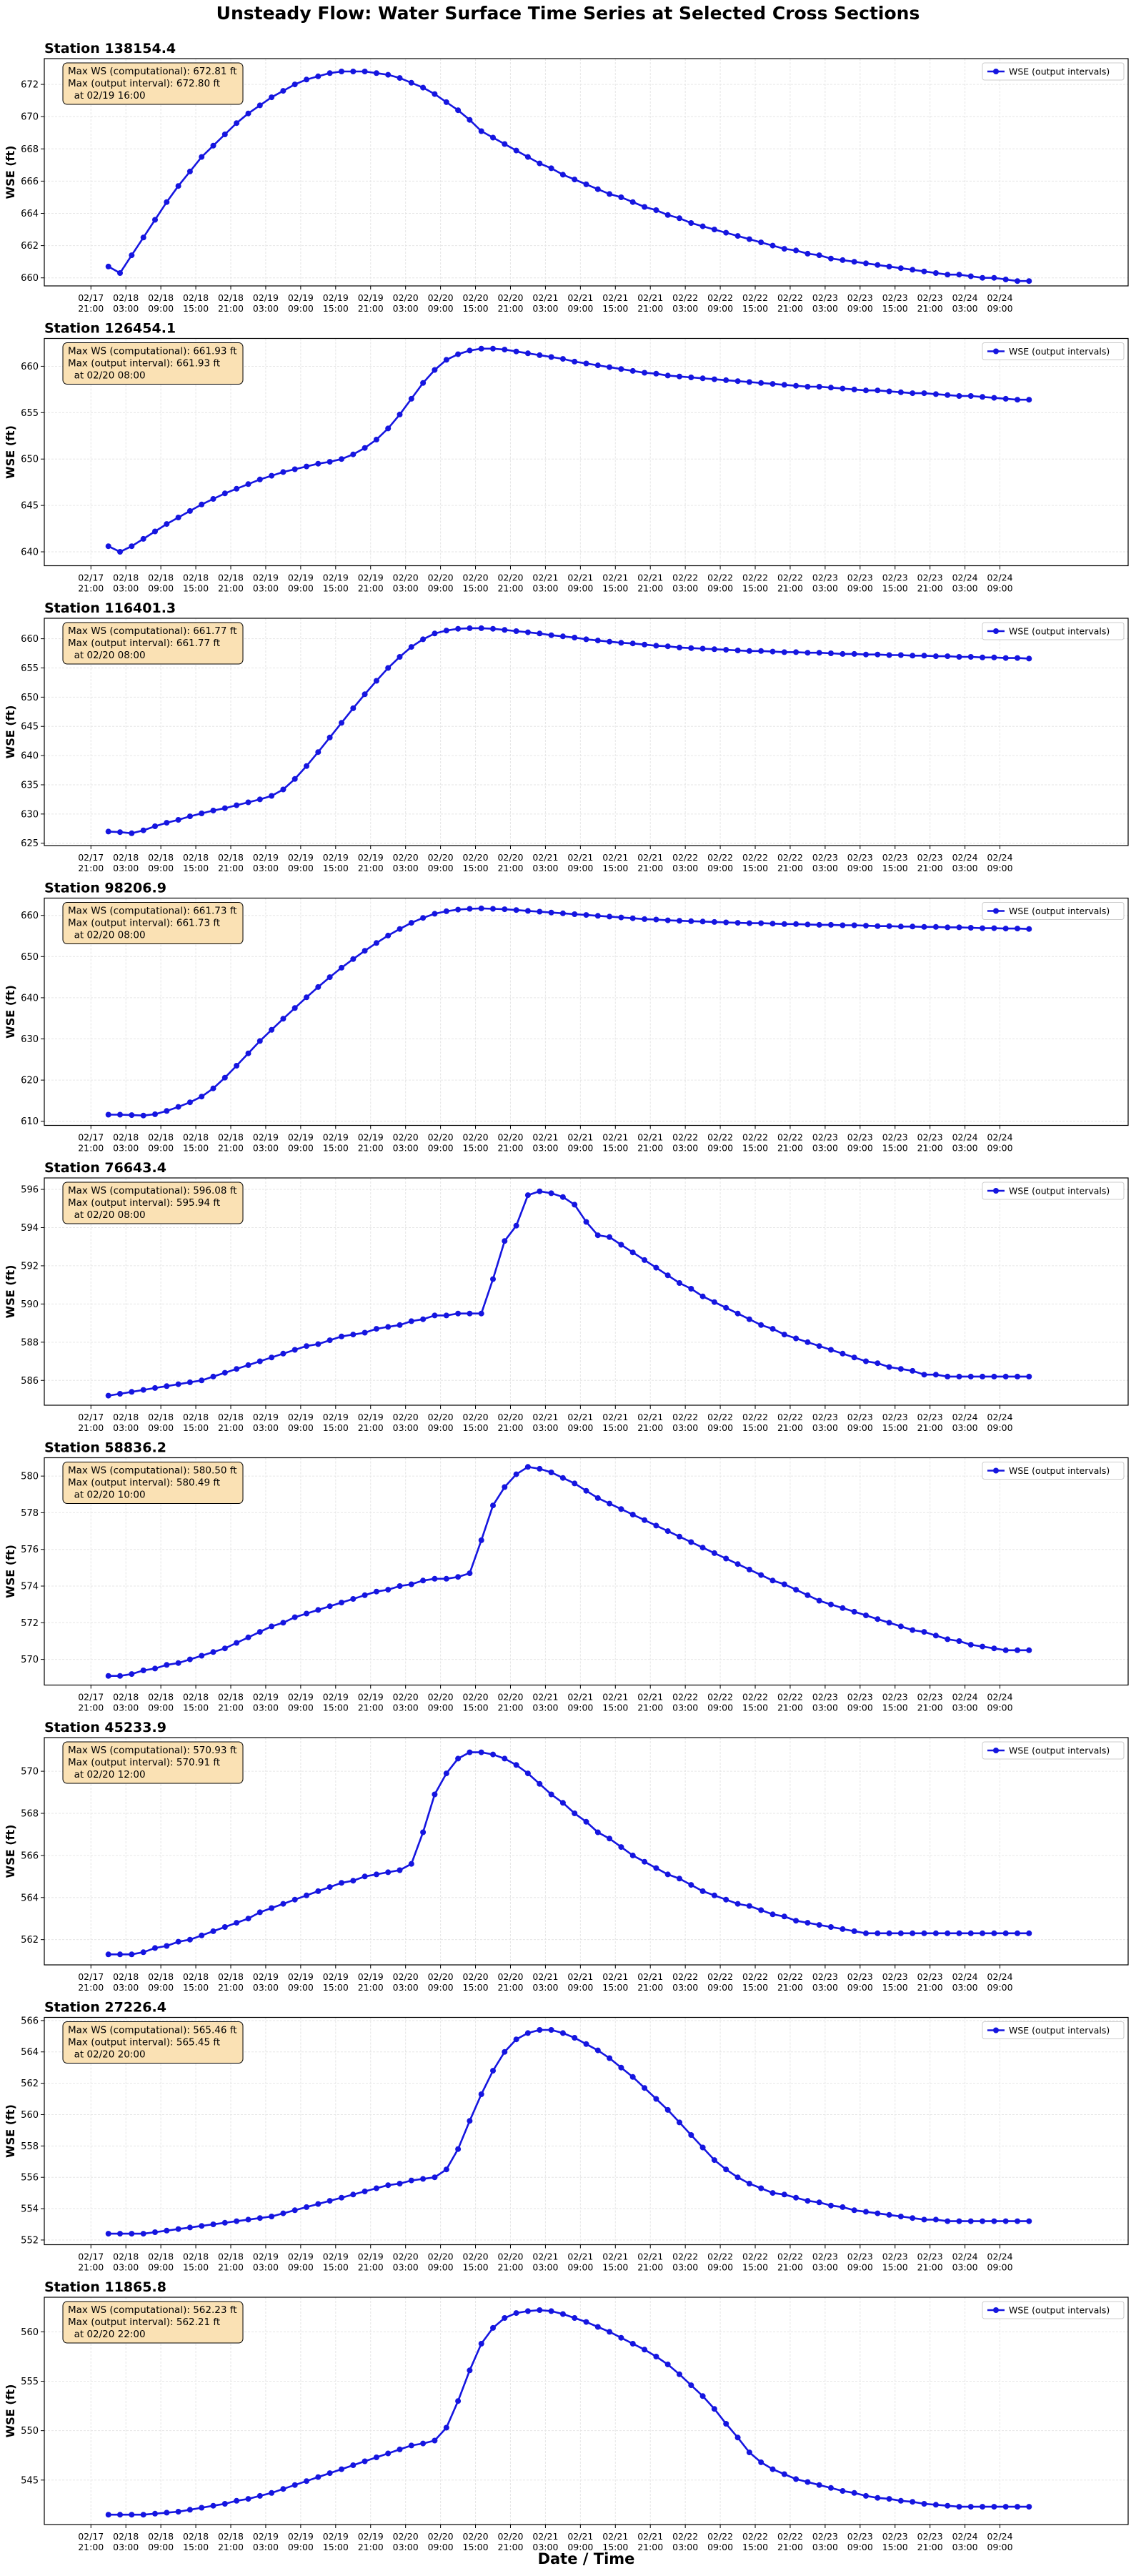  What do you see at coordinates (30, 999) in the screenshot?
I see `y-tick-label: 640` at bounding box center [30, 999].